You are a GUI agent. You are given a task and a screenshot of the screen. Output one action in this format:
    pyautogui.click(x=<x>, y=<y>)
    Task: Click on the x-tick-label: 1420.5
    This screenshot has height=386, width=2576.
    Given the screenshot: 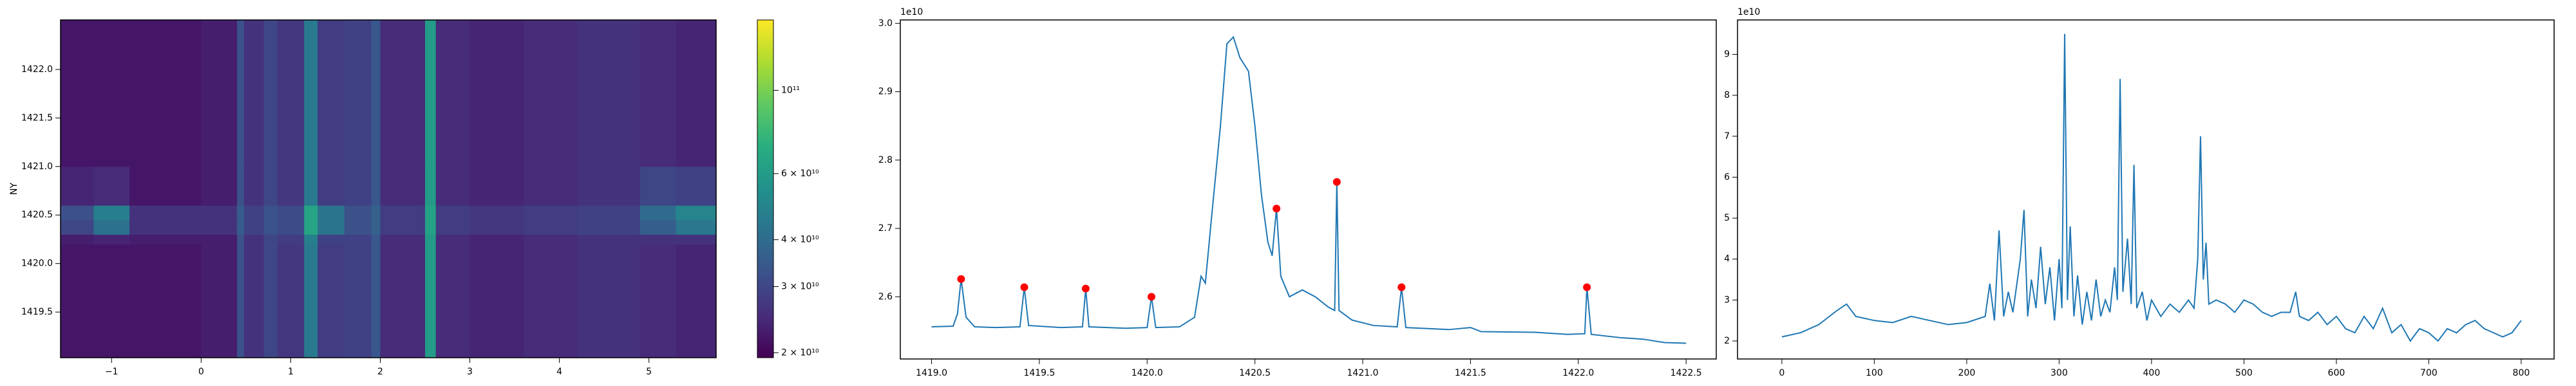 What is the action you would take?
    pyautogui.click(x=1255, y=373)
    